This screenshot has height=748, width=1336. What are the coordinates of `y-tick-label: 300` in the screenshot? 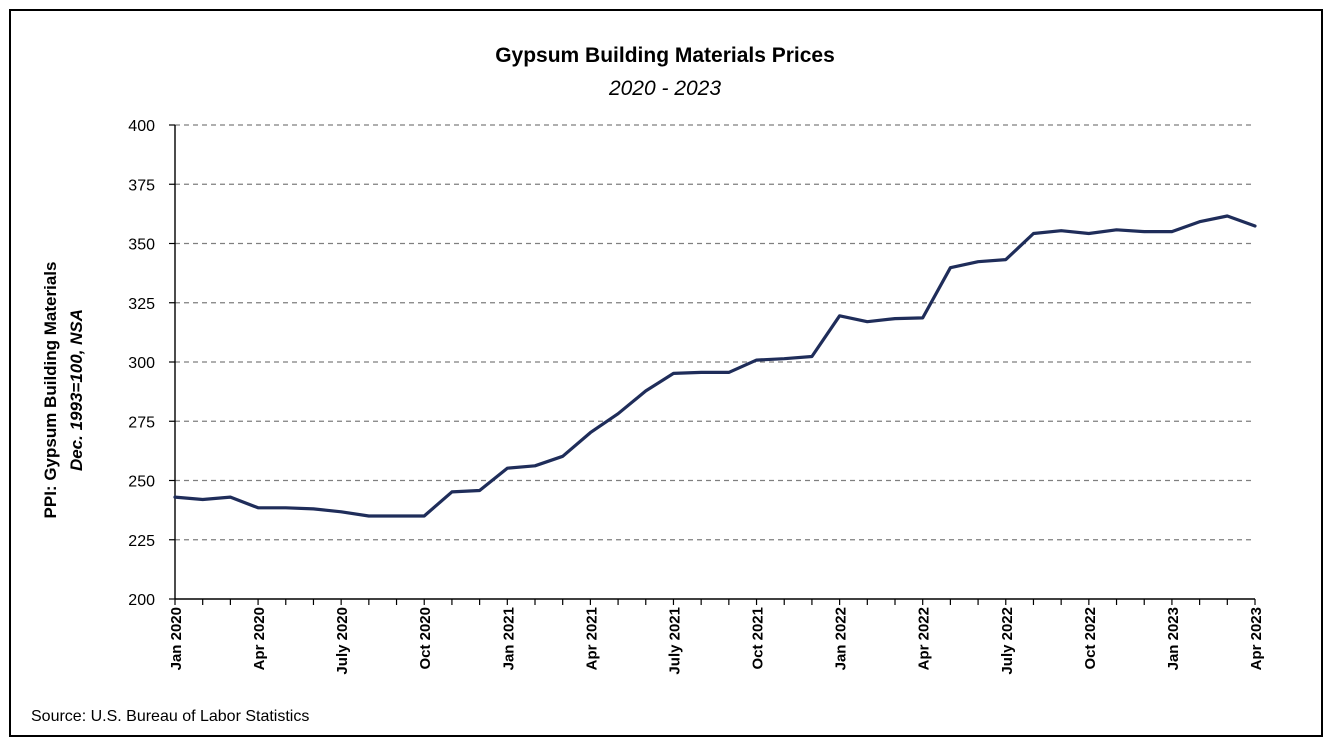 It's located at (141, 363).